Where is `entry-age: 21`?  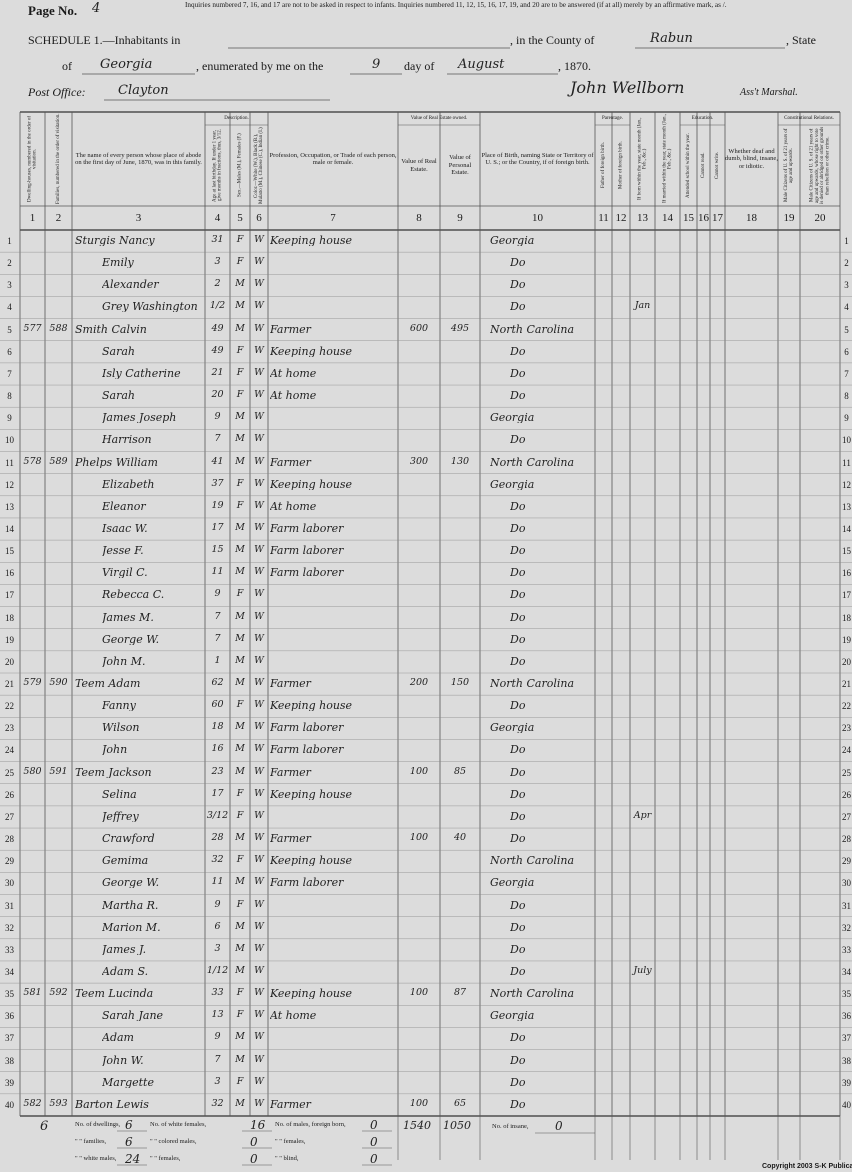 entry-age: 21 is located at coordinates (217, 372).